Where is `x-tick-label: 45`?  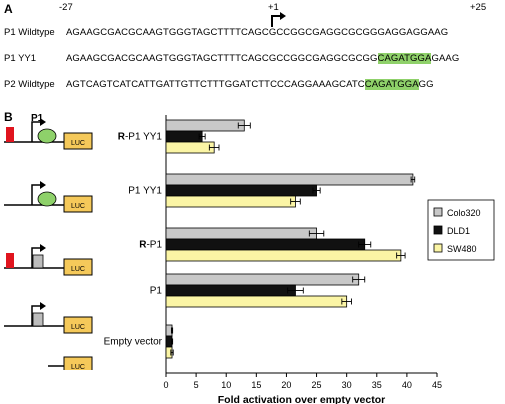 x-tick-label: 45 is located at coordinates (437, 385).